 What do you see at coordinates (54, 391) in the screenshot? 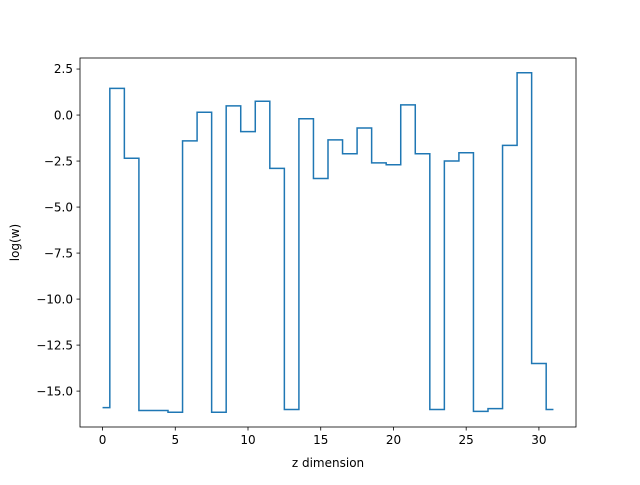
I see `y-tick-label: −15.0` at bounding box center [54, 391].